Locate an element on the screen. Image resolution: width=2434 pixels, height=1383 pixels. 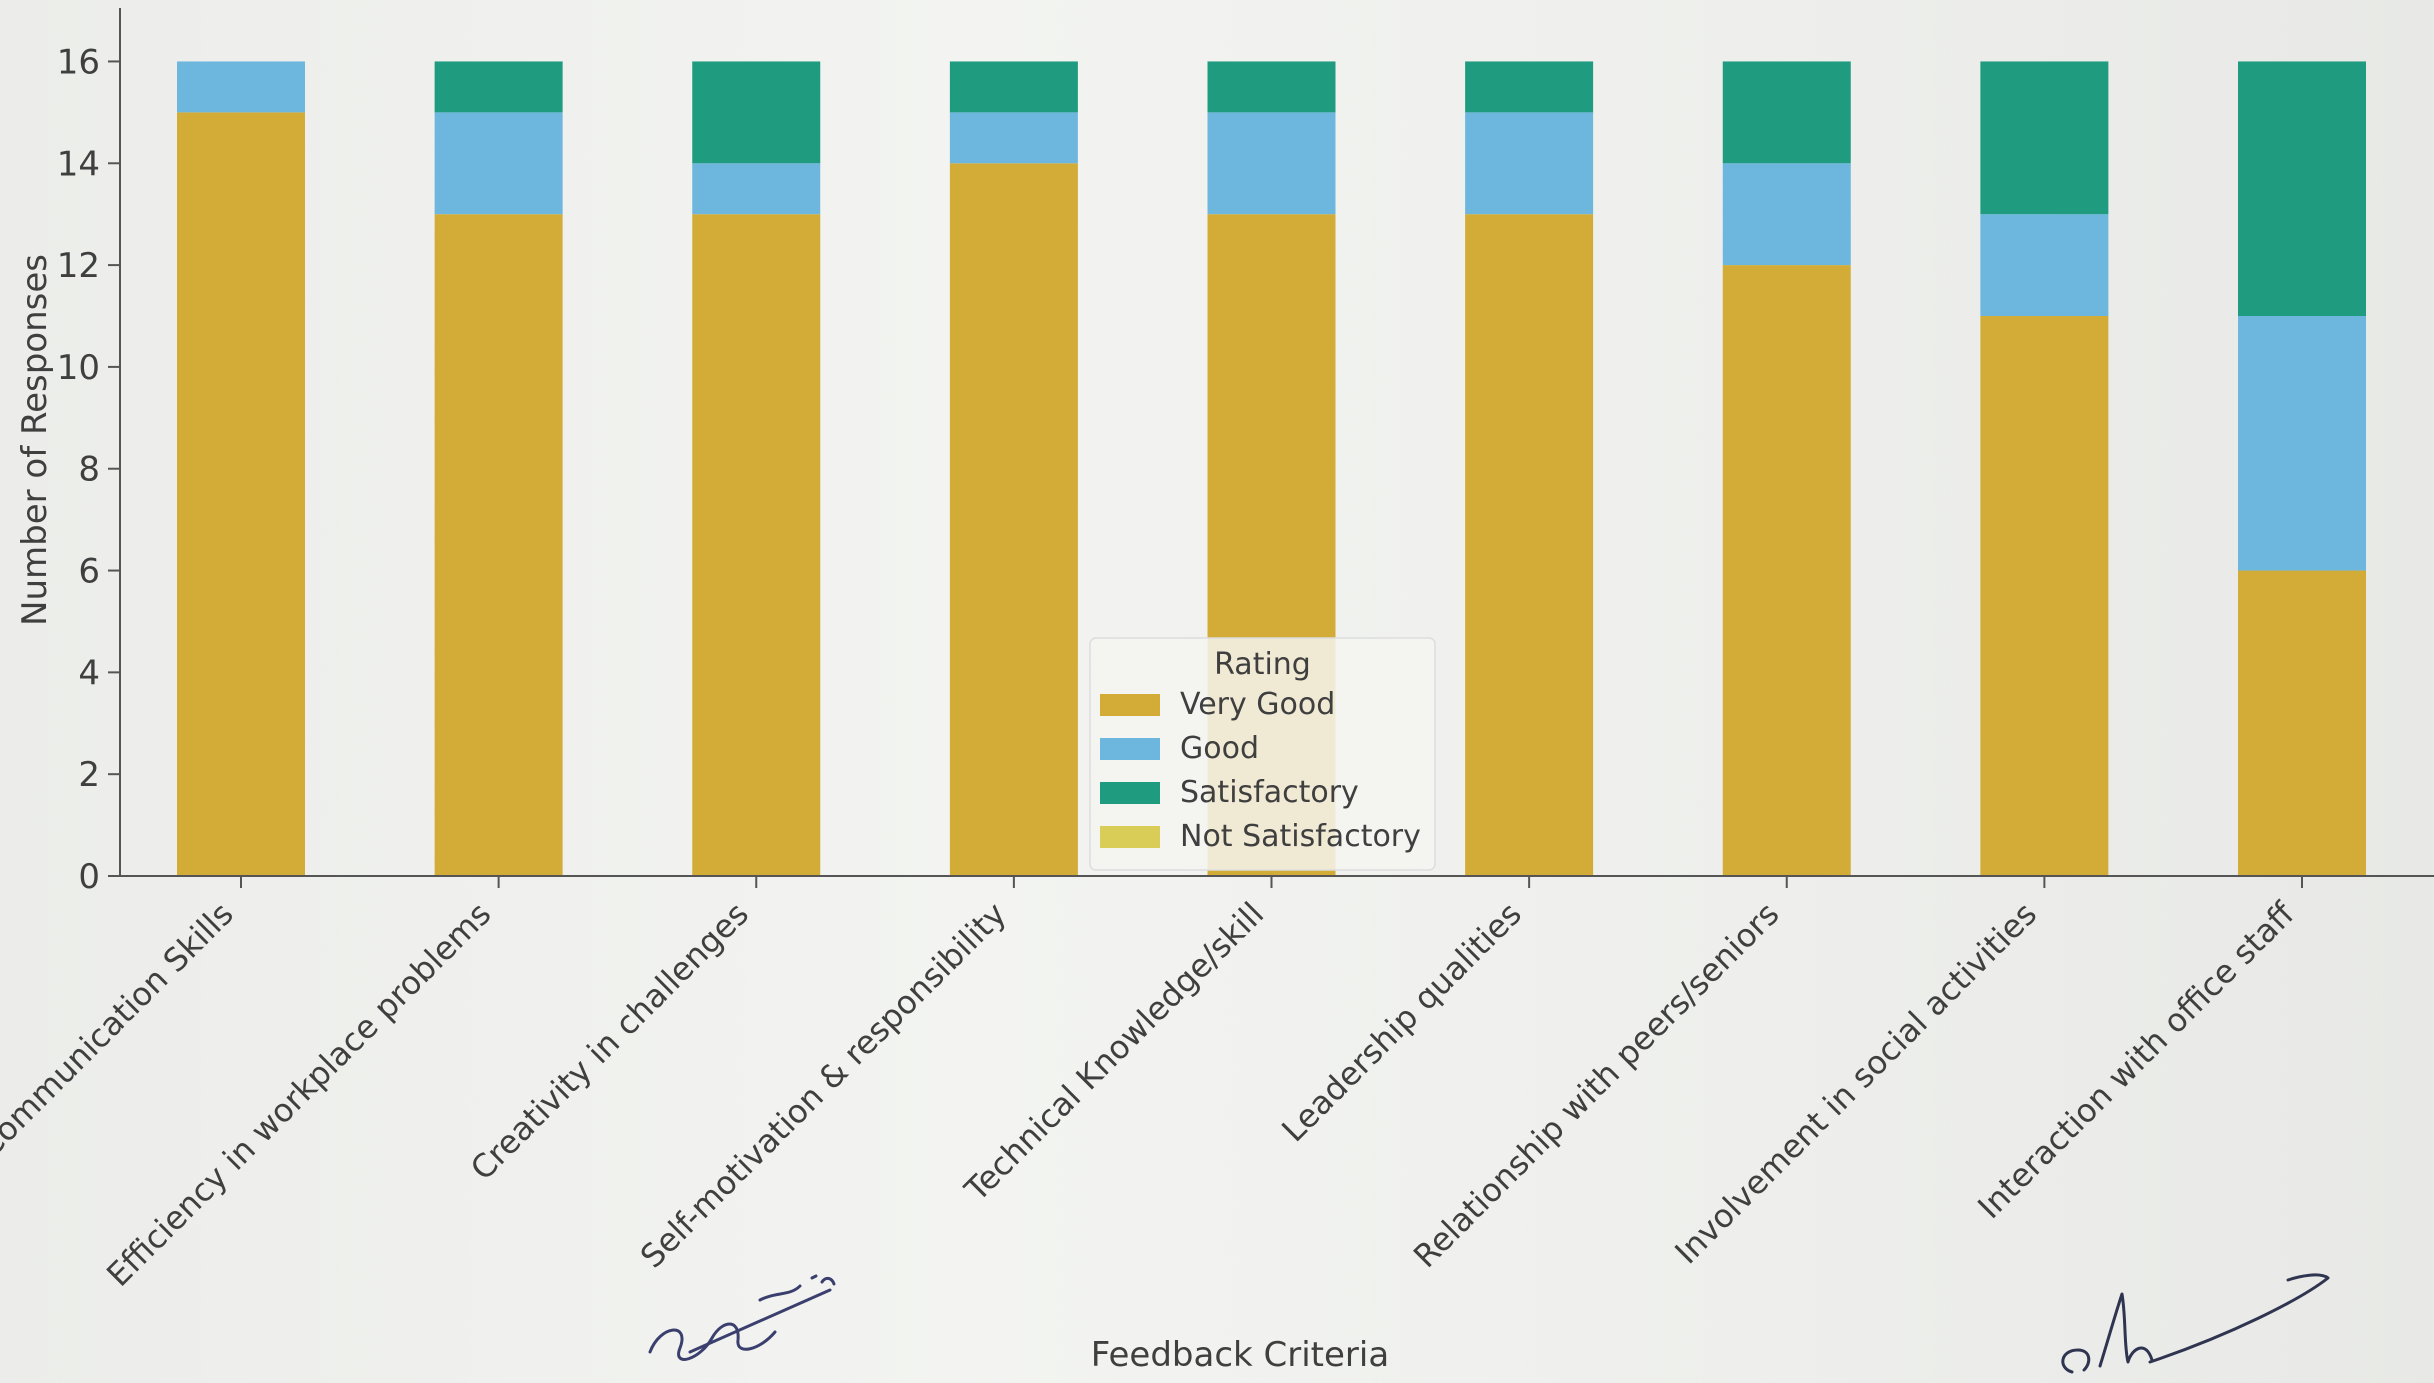
legend-box is located at coordinates (1262, 754).